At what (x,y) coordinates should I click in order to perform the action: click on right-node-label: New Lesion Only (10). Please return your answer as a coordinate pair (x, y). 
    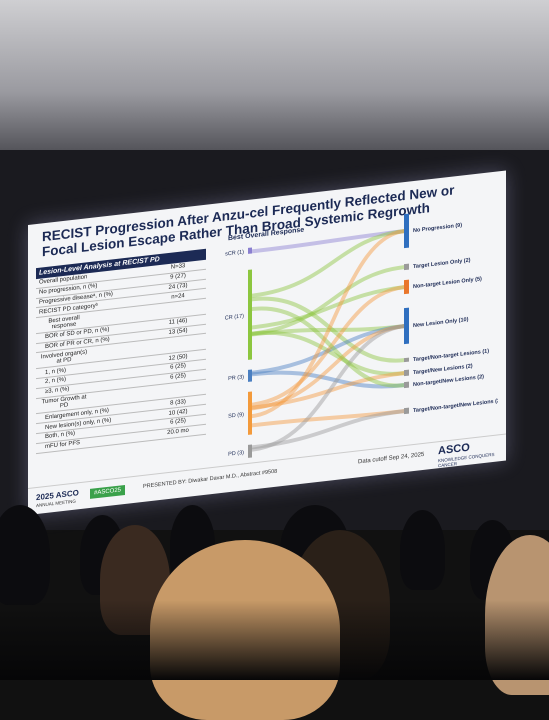
    Looking at the image, I should click on (441, 323).